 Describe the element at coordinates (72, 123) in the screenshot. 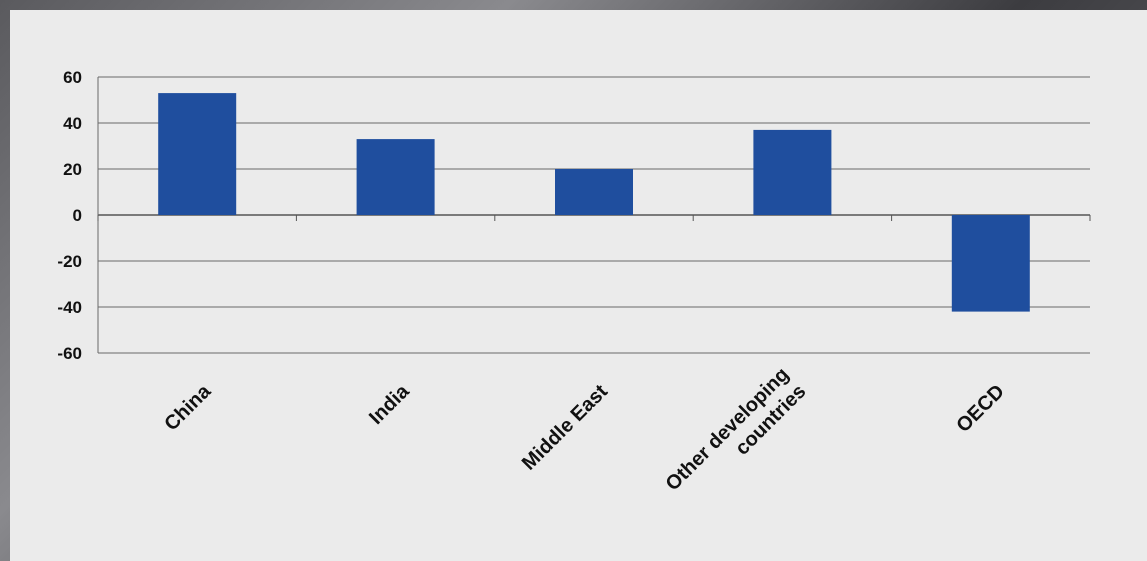

I see `y-tick-label: 40` at that location.